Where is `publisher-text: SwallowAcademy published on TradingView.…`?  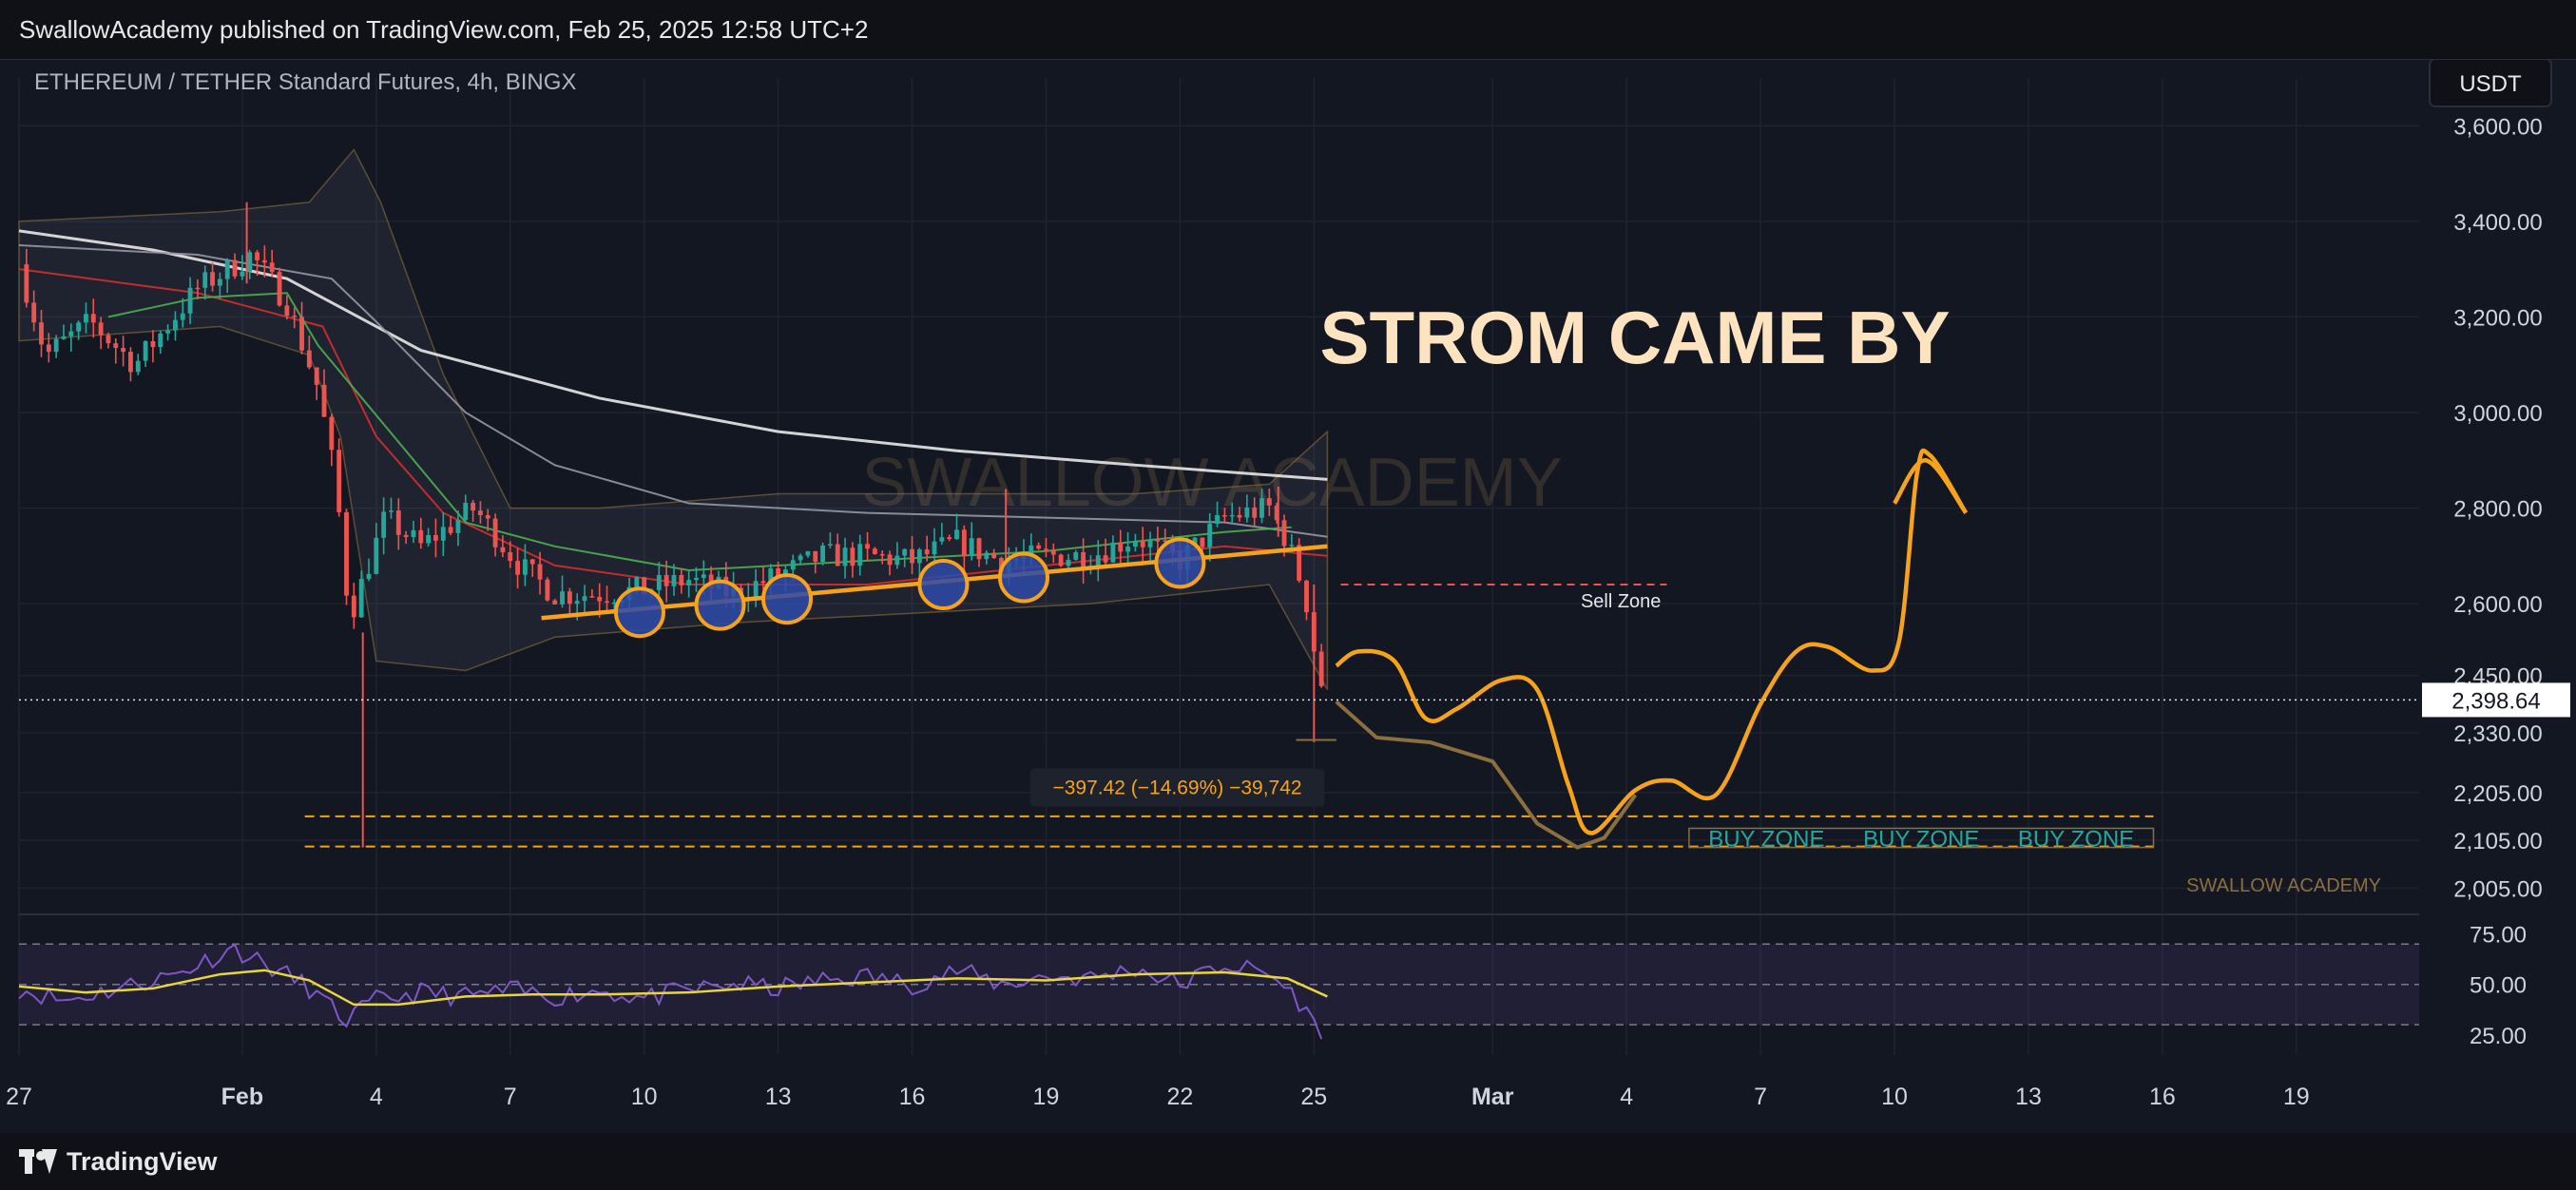 publisher-text: SwallowAcademy published on TradingView.… is located at coordinates (444, 29).